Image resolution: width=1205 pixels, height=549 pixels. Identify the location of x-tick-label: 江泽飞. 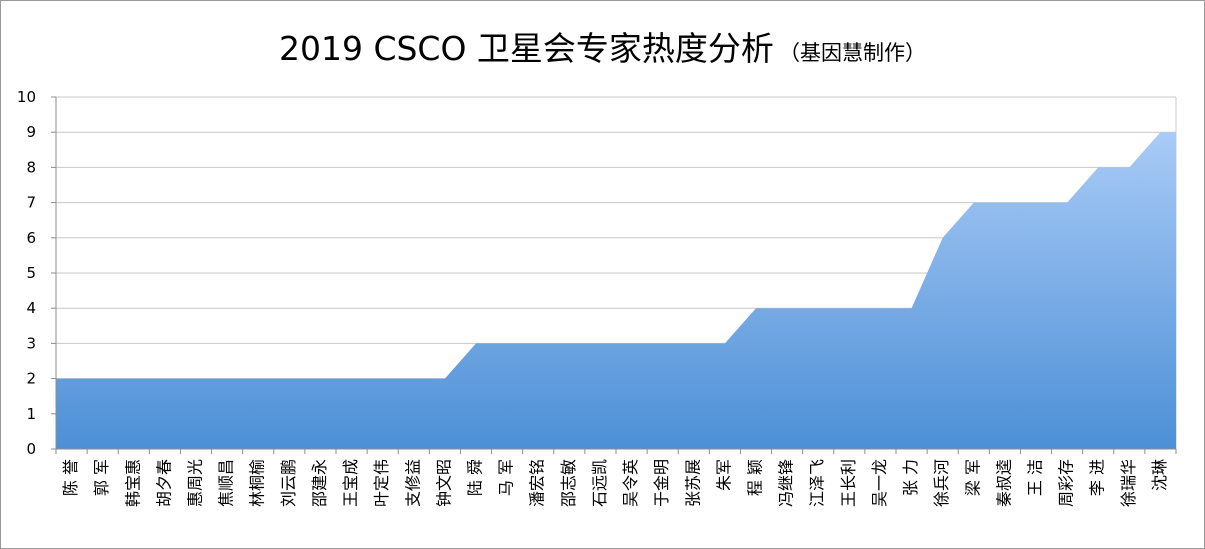
(817, 483).